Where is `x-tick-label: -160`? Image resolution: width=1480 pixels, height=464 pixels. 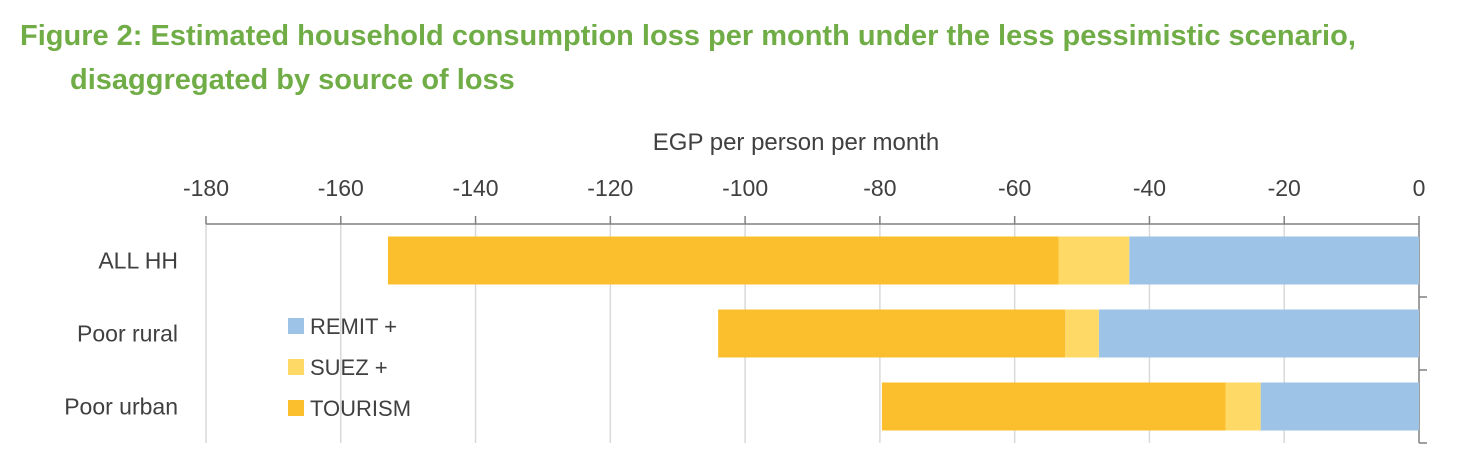 x-tick-label: -160 is located at coordinates (341, 188).